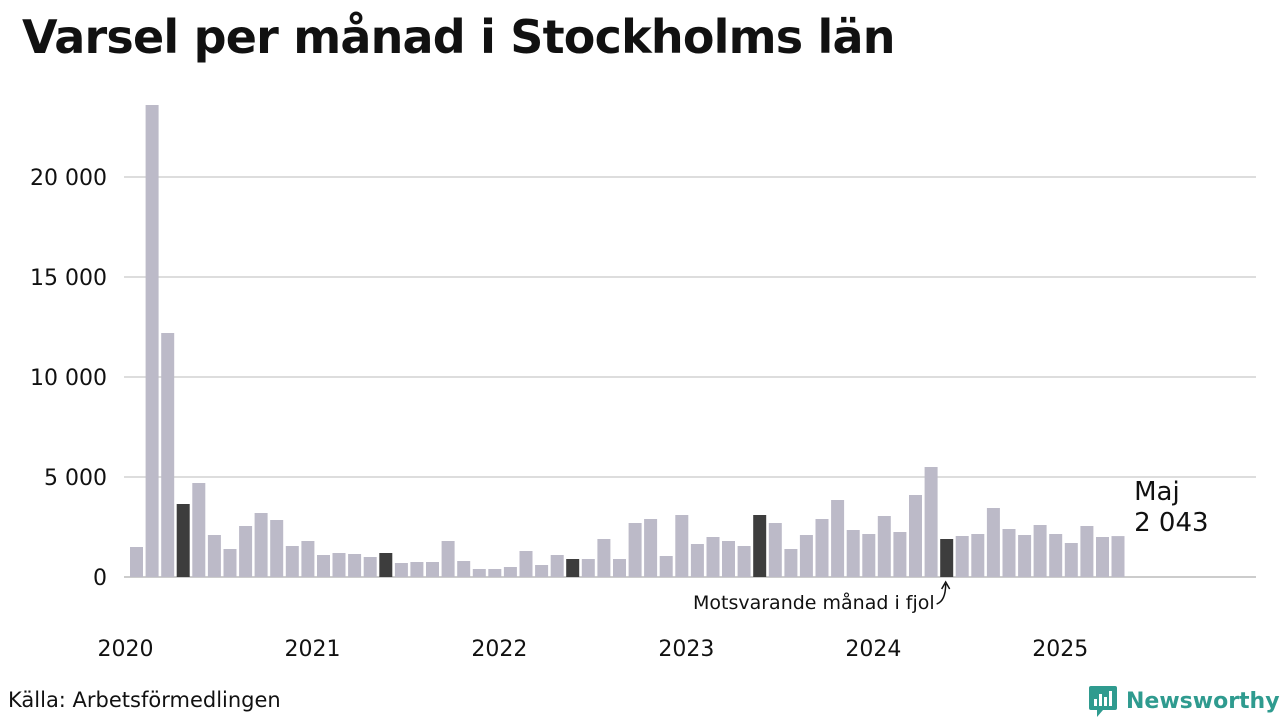 This screenshot has height=720, width=1280. What do you see at coordinates (68, 378) in the screenshot?
I see `y-tick-label-10000: 10 000` at bounding box center [68, 378].